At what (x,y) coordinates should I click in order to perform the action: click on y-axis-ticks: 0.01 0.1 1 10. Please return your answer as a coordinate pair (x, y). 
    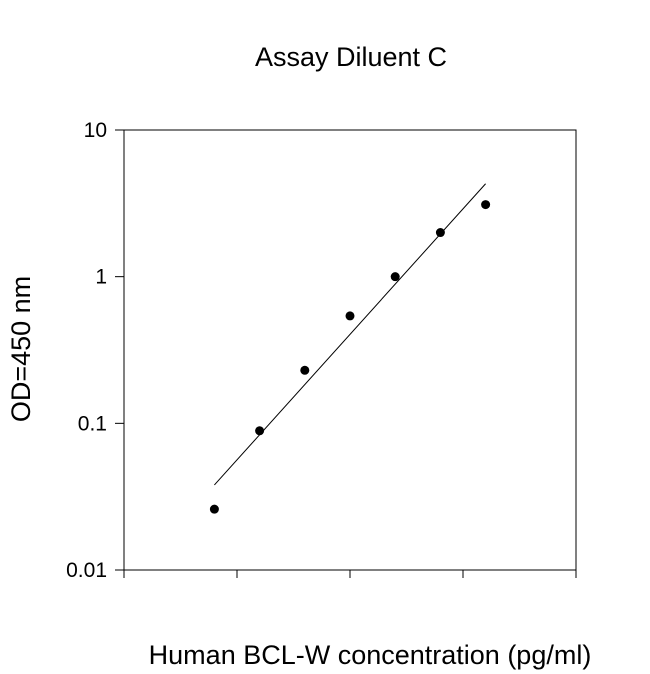
    Looking at the image, I should click on (95, 350).